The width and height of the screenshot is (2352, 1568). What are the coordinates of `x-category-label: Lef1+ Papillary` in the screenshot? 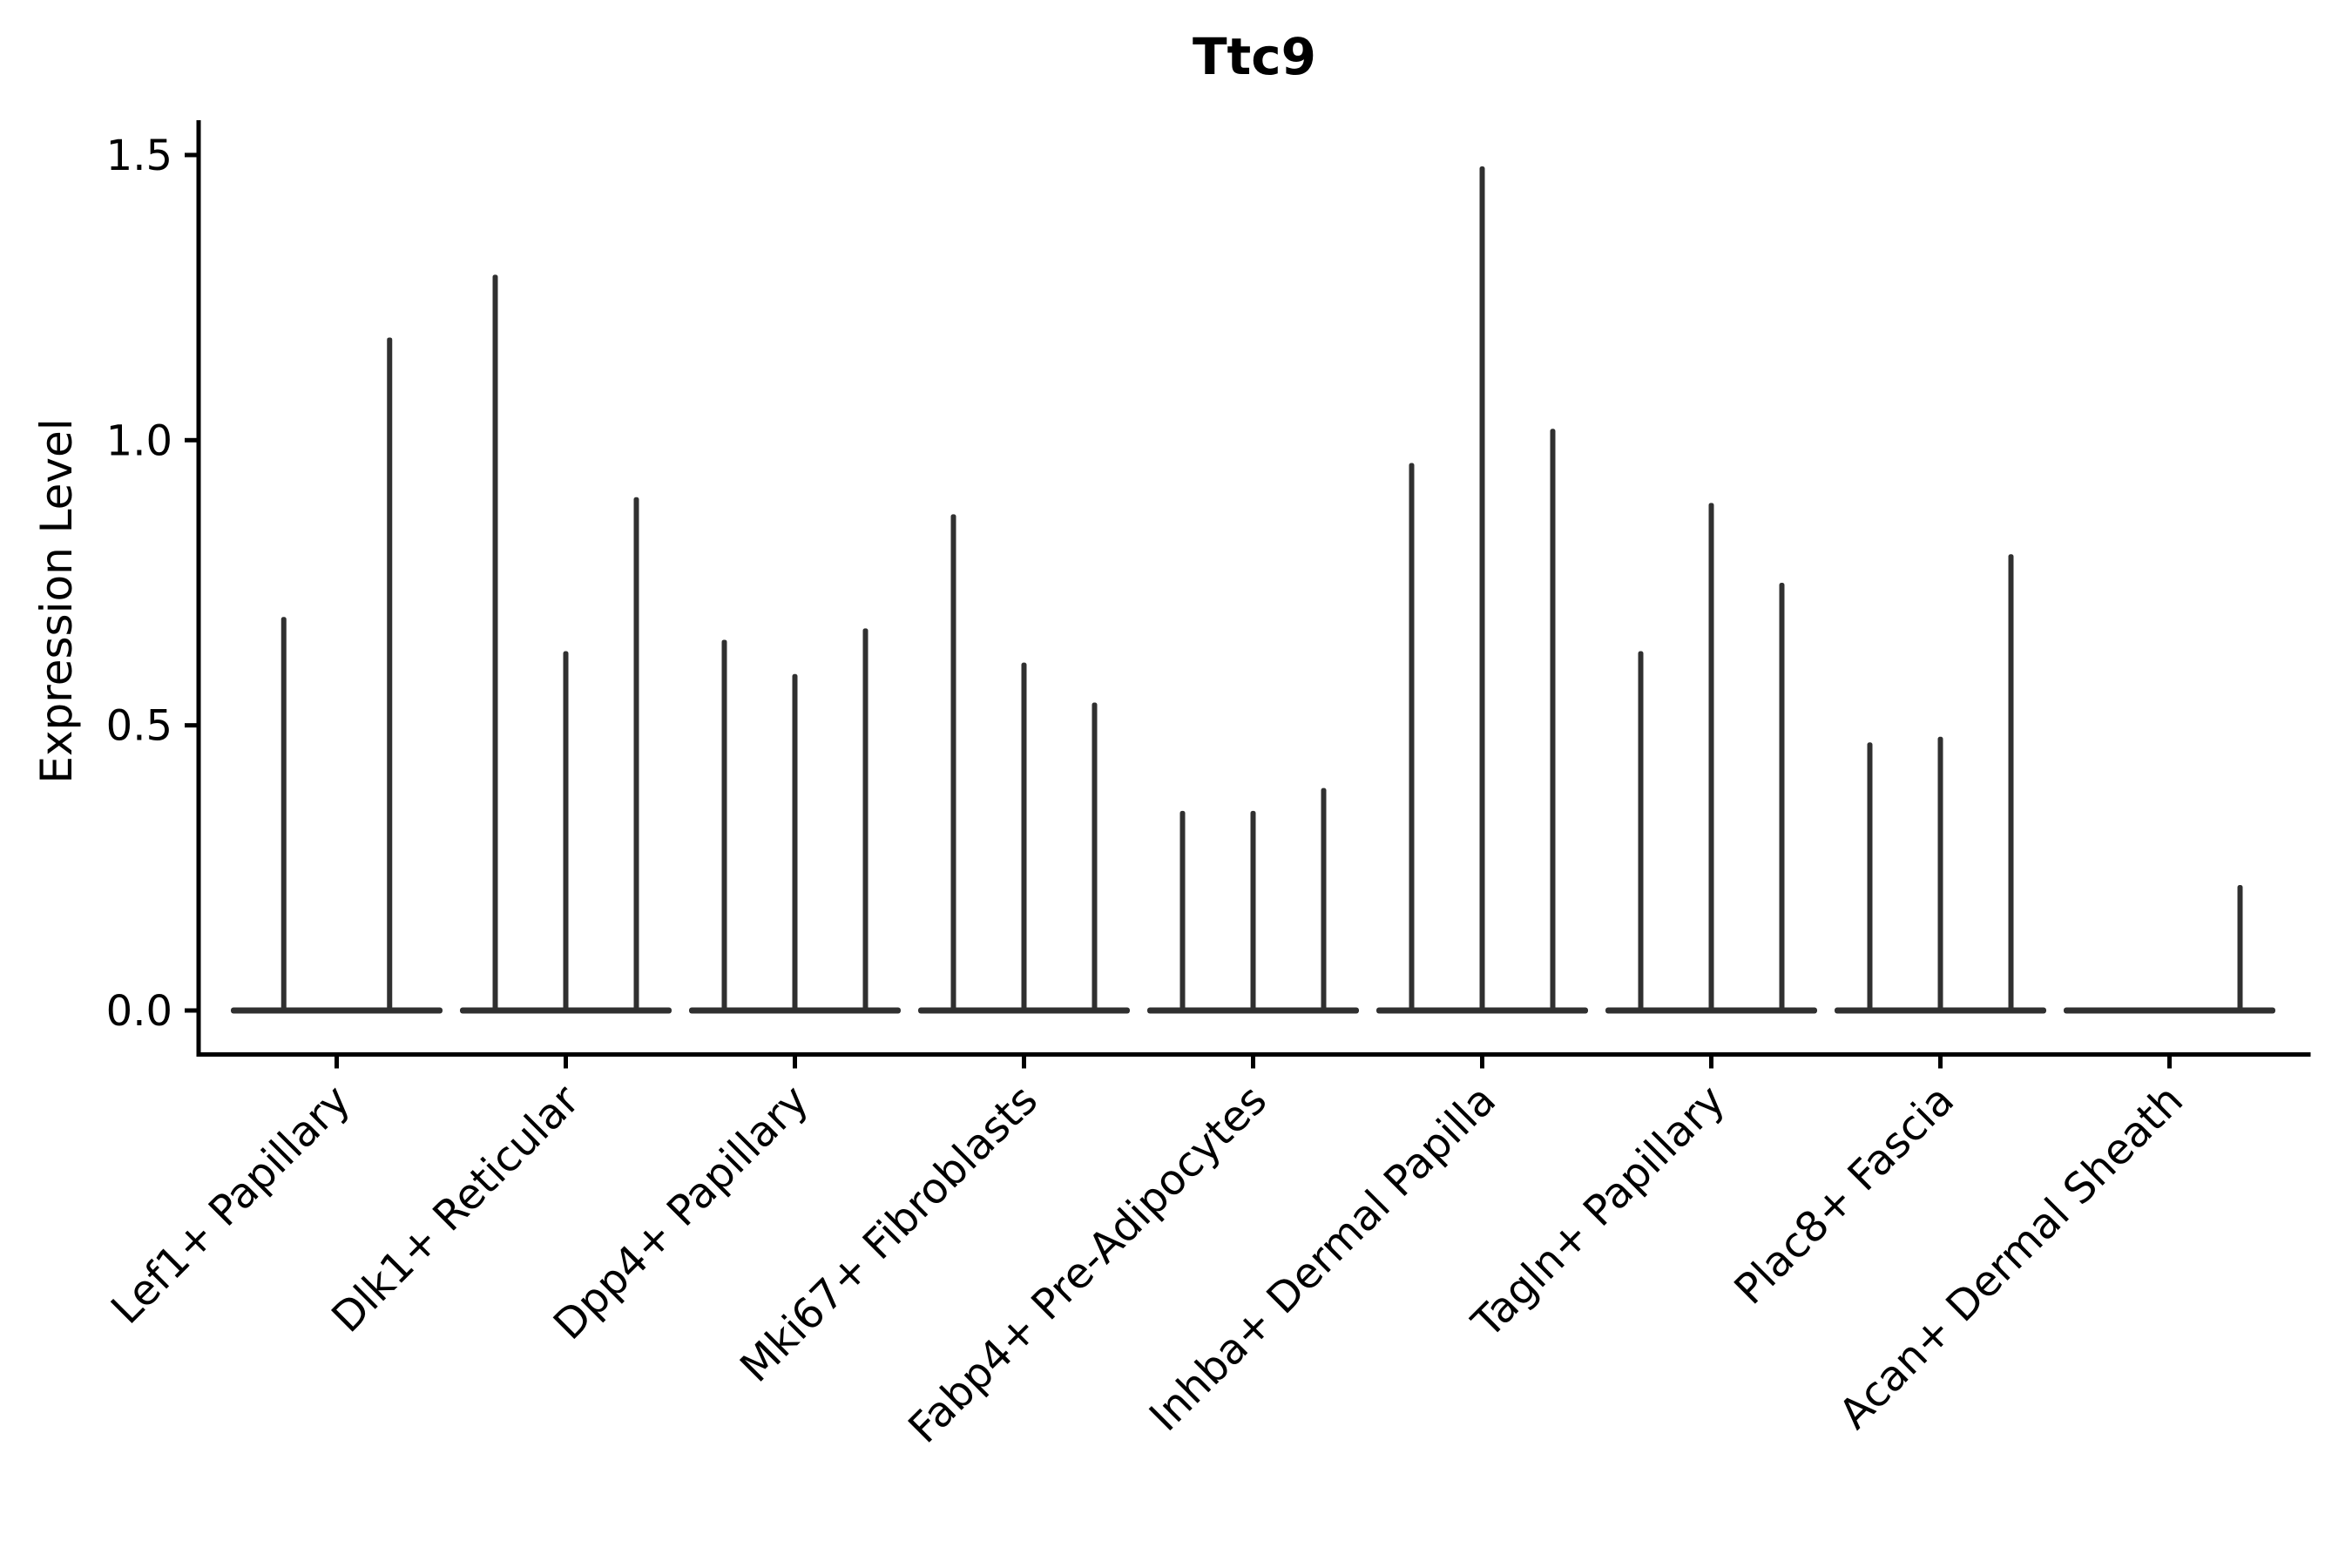 It's located at (231, 1205).